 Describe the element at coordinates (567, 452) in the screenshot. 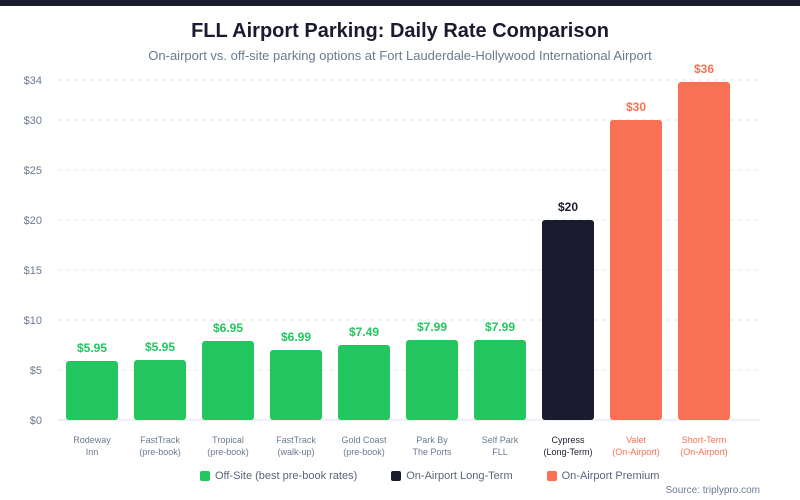

I see `x-tick-label: (Long-Term)` at that location.